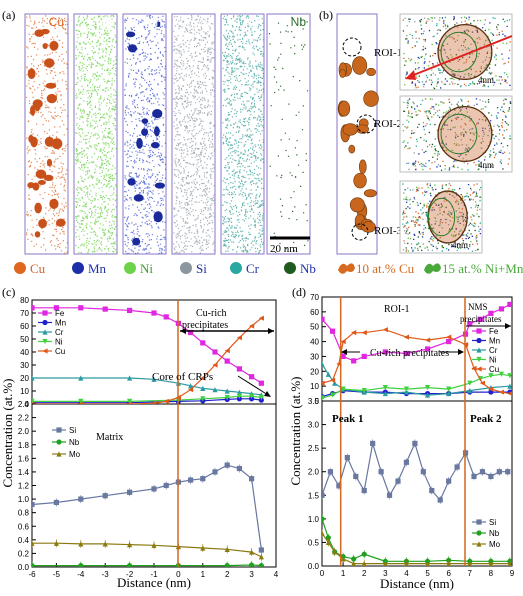 The width and height of the screenshot is (523, 596). I want to click on legend-item: Ni, so click(138, 268).